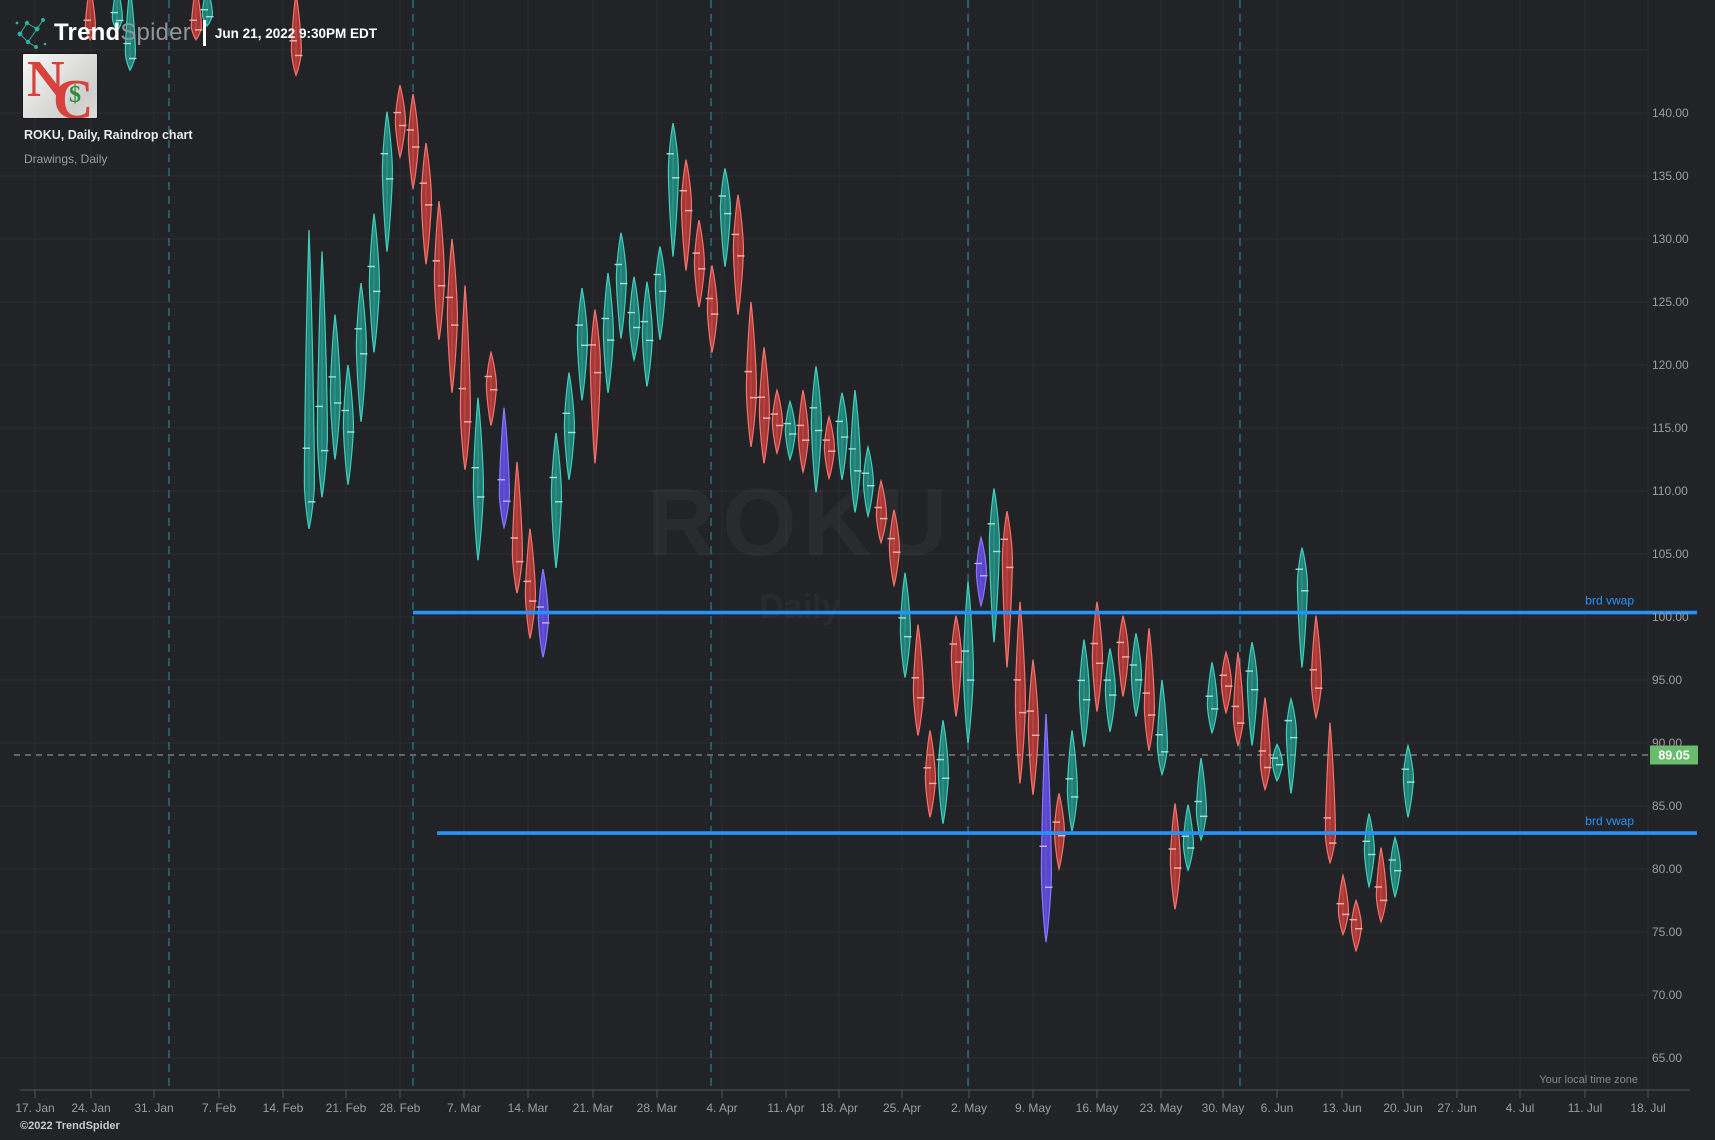 The width and height of the screenshot is (1715, 1140). I want to click on brand-header: TrendSpider Jun 21, 2022 9:30PM EDT, so click(195, 33).